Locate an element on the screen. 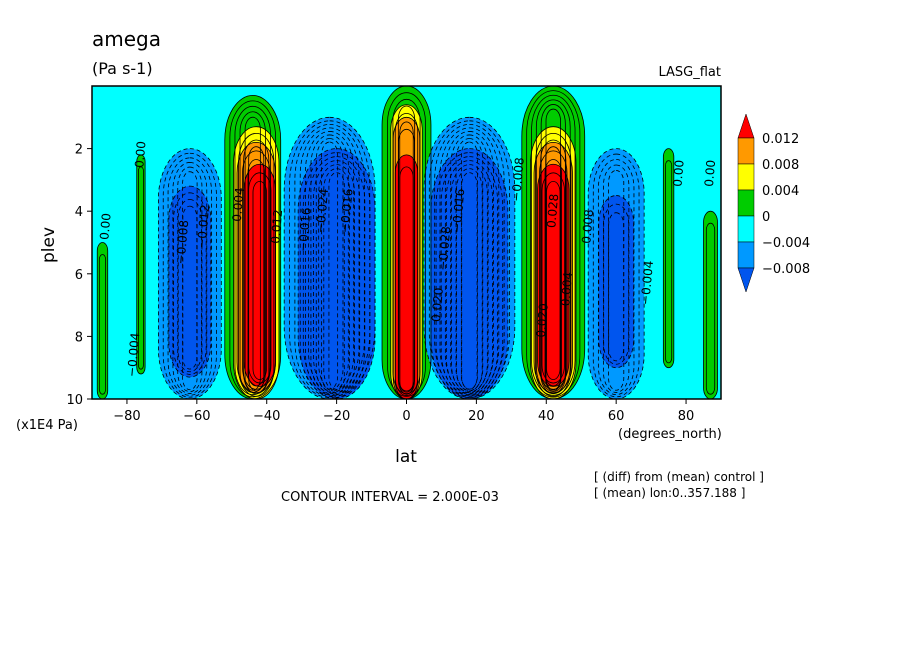 Image resolution: width=904 pixels, height=654 pixels. x-tick-label: −80 is located at coordinates (126, 416).